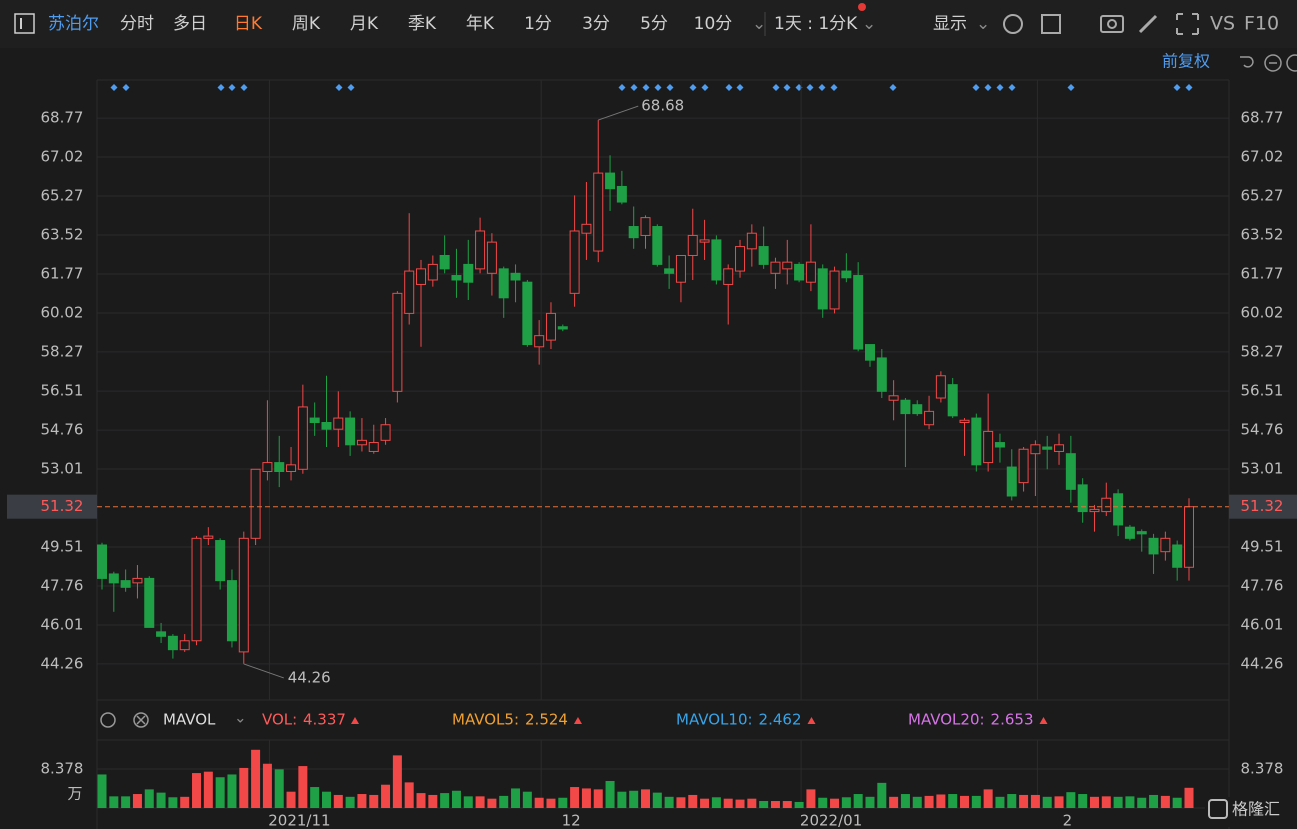  What do you see at coordinates (1262, 506) in the screenshot?
I see `last-price-label-right: 51.32` at bounding box center [1262, 506].